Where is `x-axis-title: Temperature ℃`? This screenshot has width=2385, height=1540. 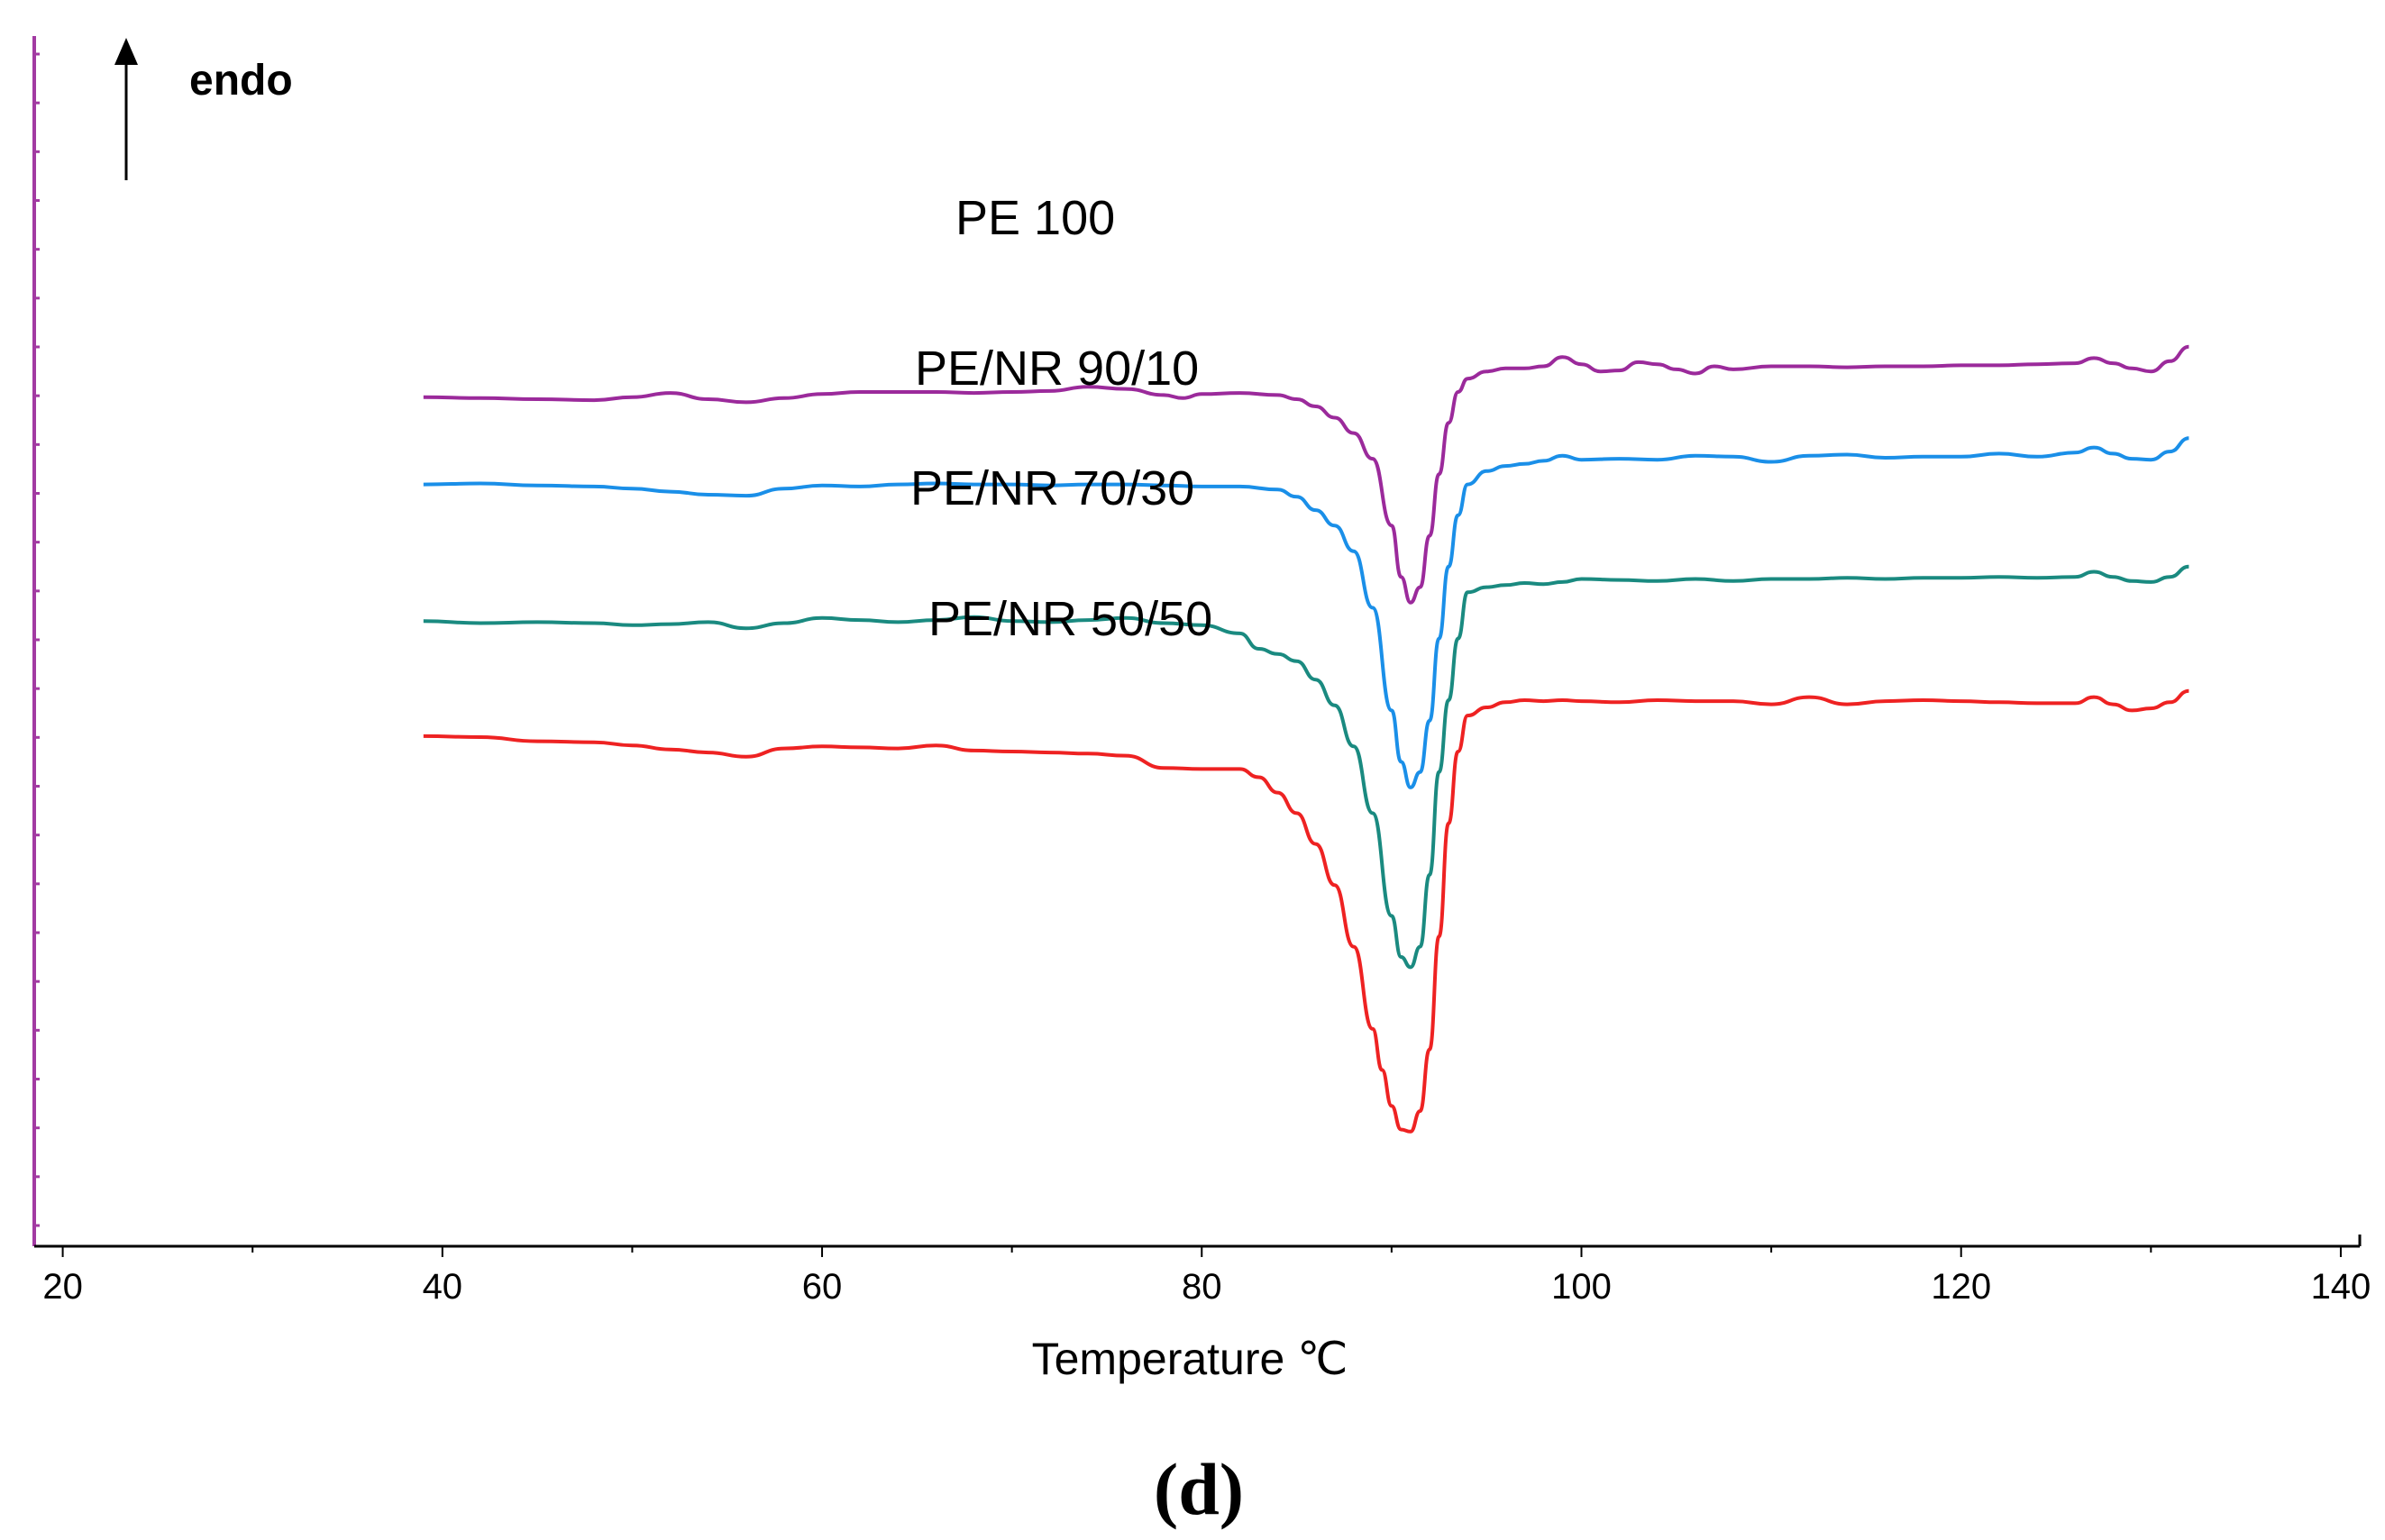 x-axis-title: Temperature ℃ is located at coordinates (1190, 1359).